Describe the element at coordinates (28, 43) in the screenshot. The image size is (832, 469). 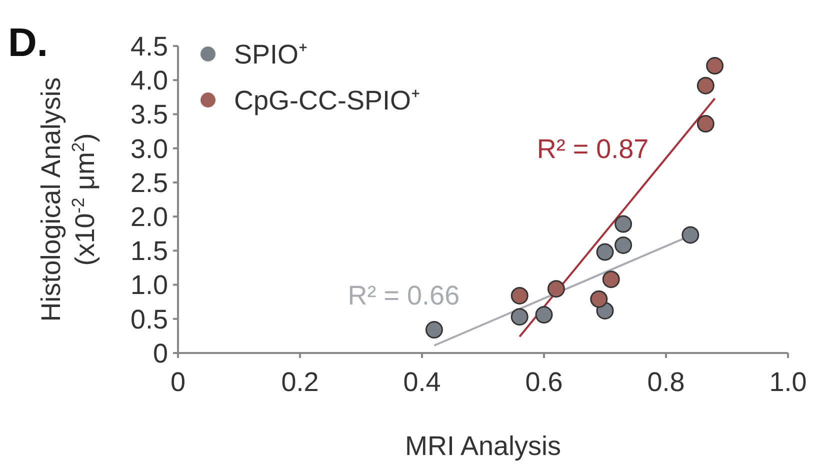
I see `chart-title: D.` at that location.